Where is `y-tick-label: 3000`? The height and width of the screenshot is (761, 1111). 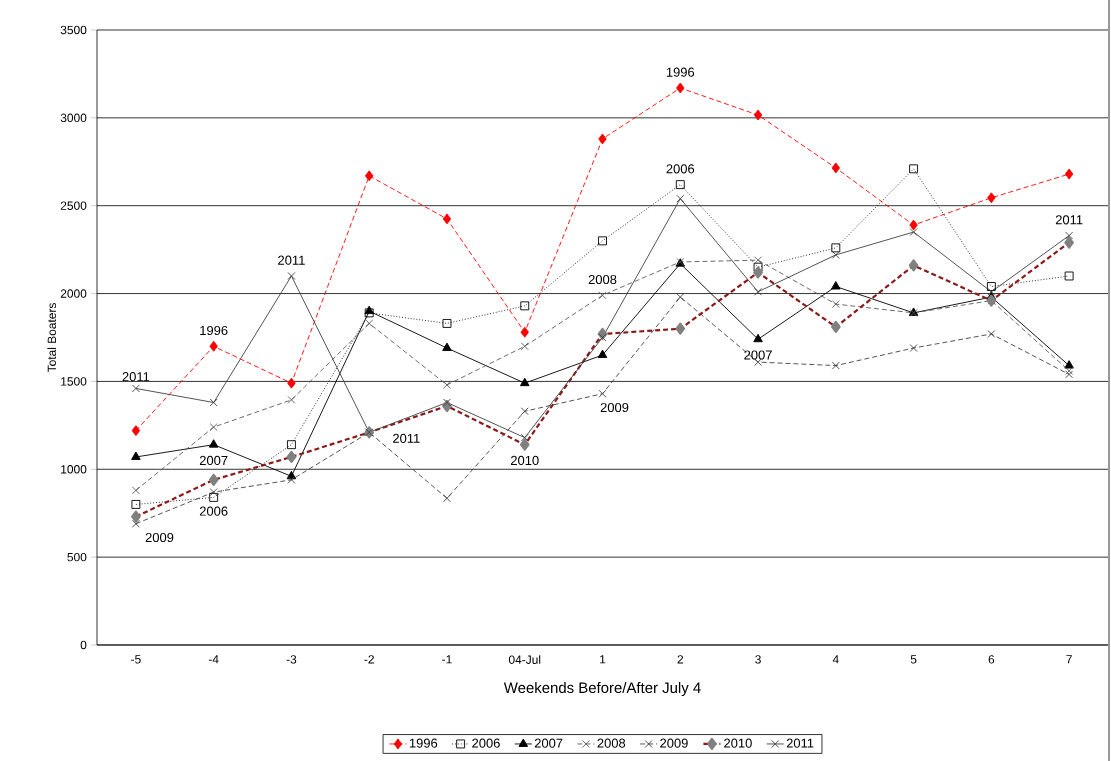
y-tick-label: 3000 is located at coordinates (73, 118).